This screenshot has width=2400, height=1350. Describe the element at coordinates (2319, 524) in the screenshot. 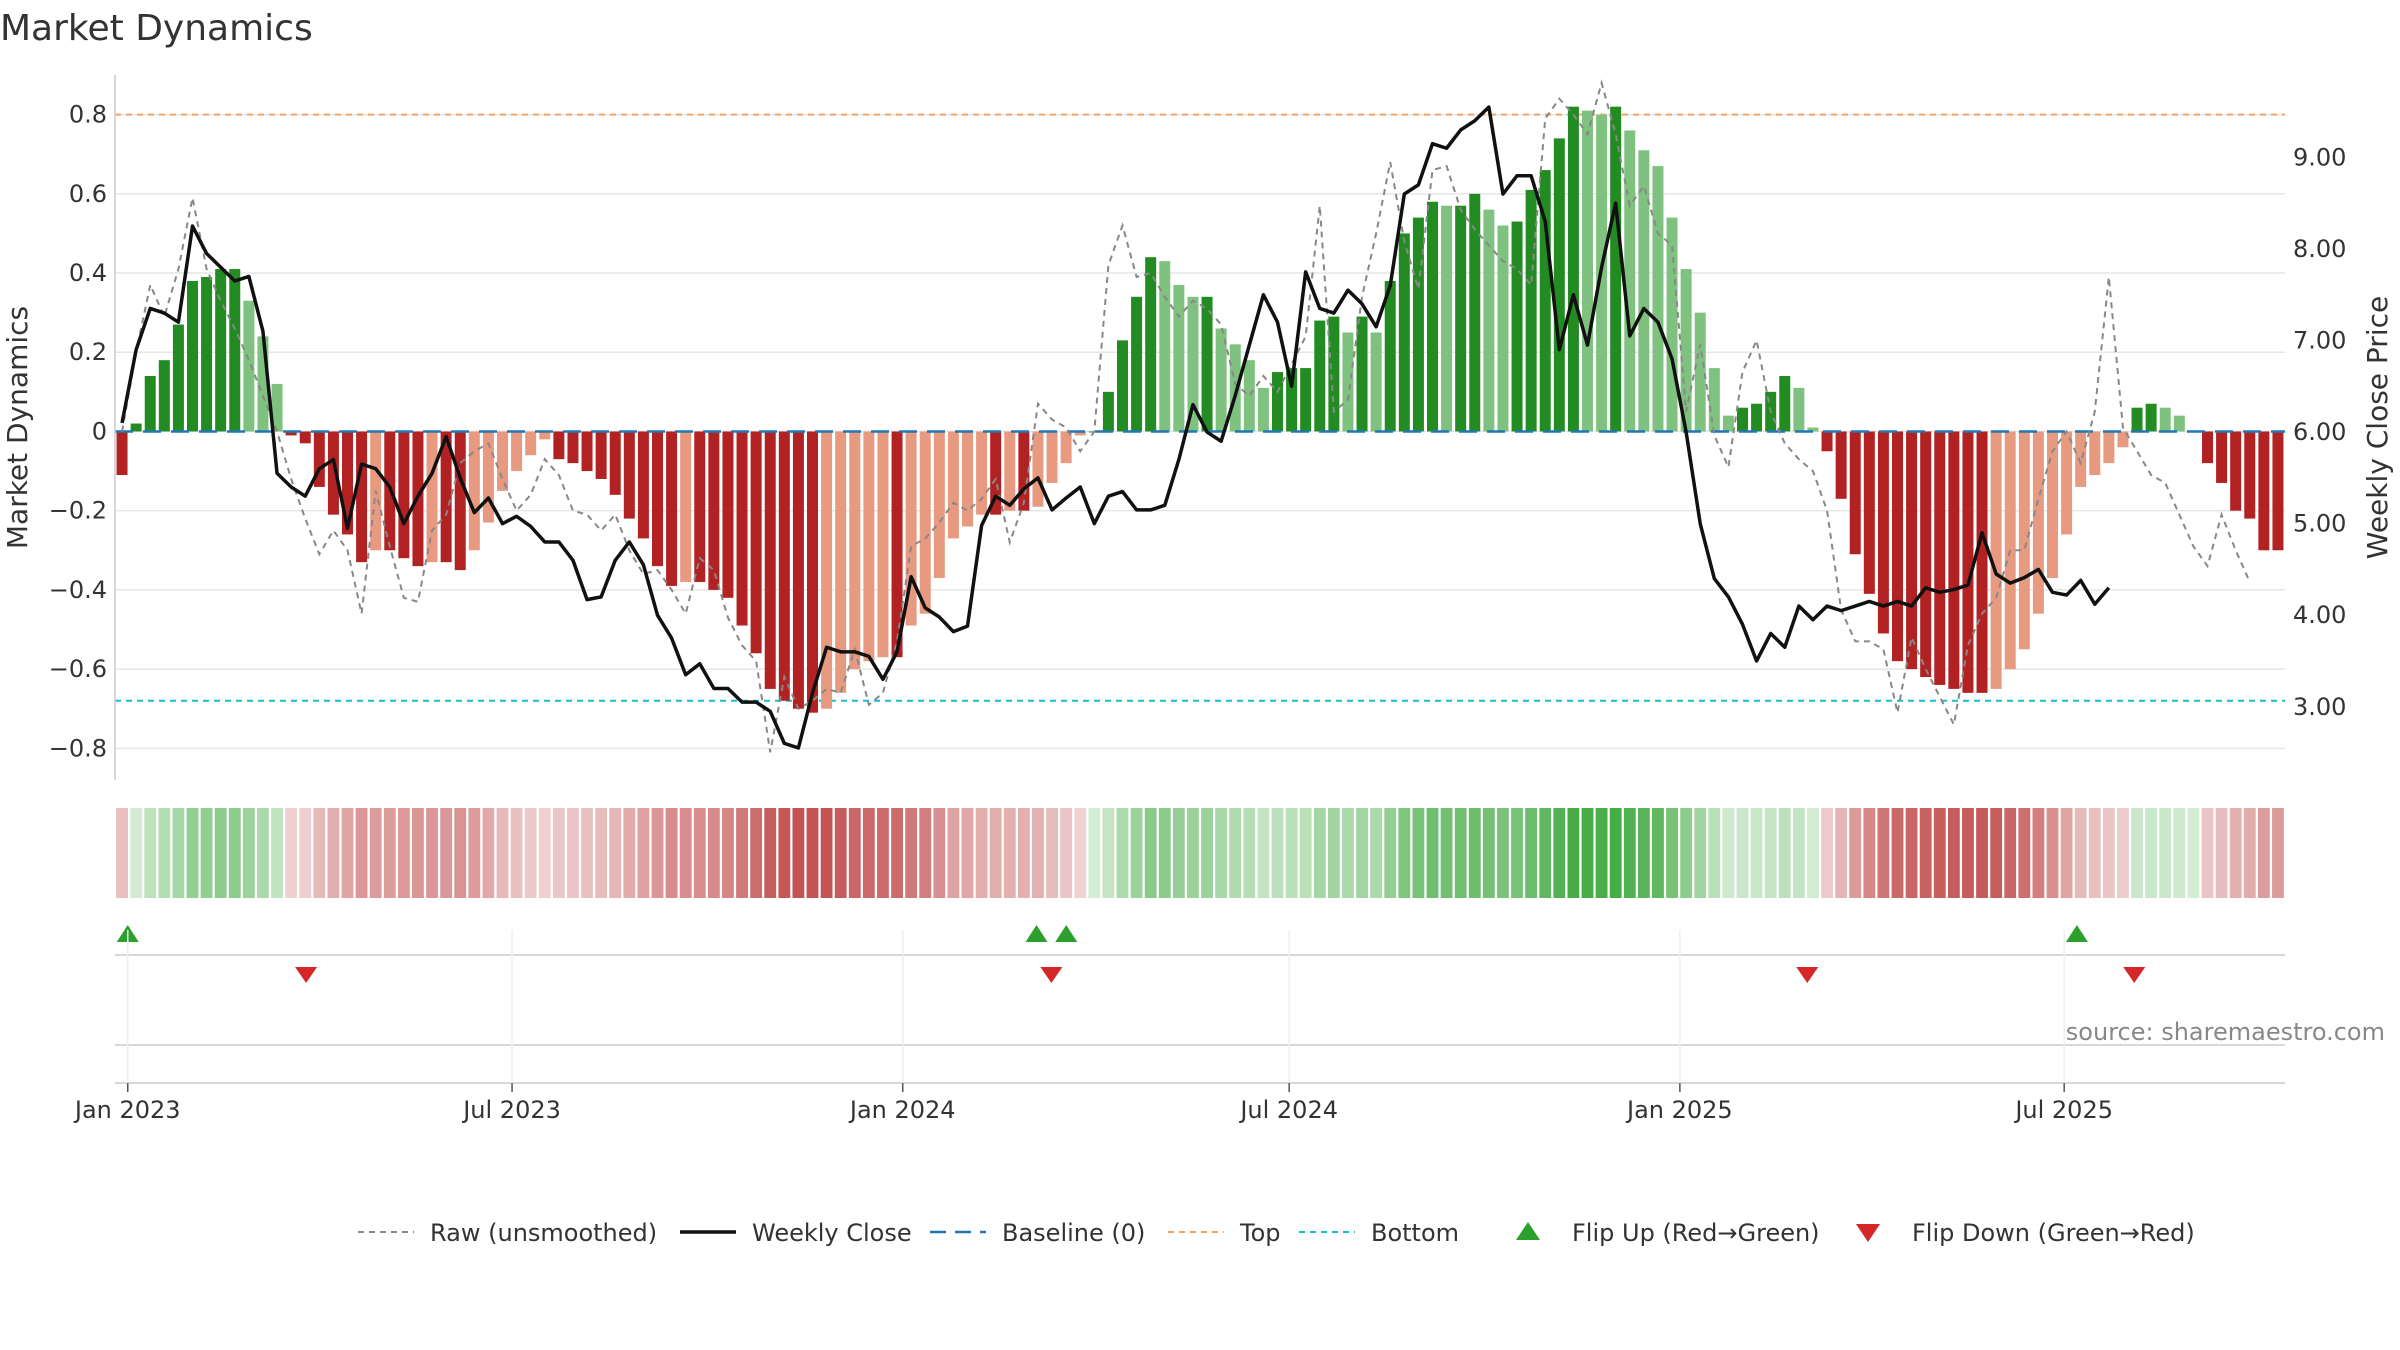

I see `y2-tick-label: 5.00` at that location.